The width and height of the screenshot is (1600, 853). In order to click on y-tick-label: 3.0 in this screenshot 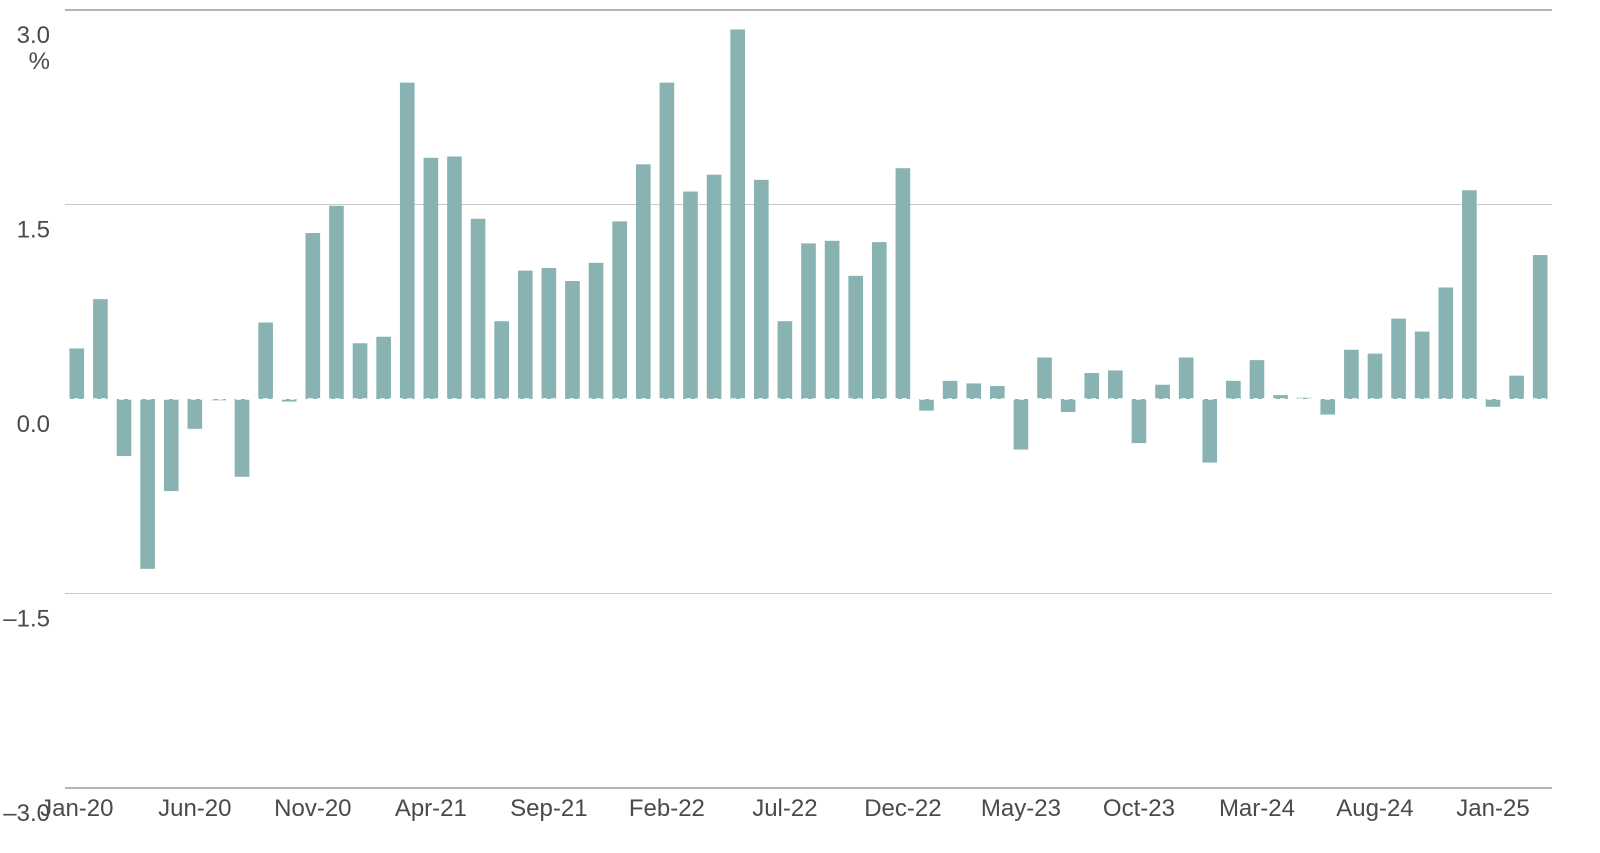, I will do `click(33, 35)`.